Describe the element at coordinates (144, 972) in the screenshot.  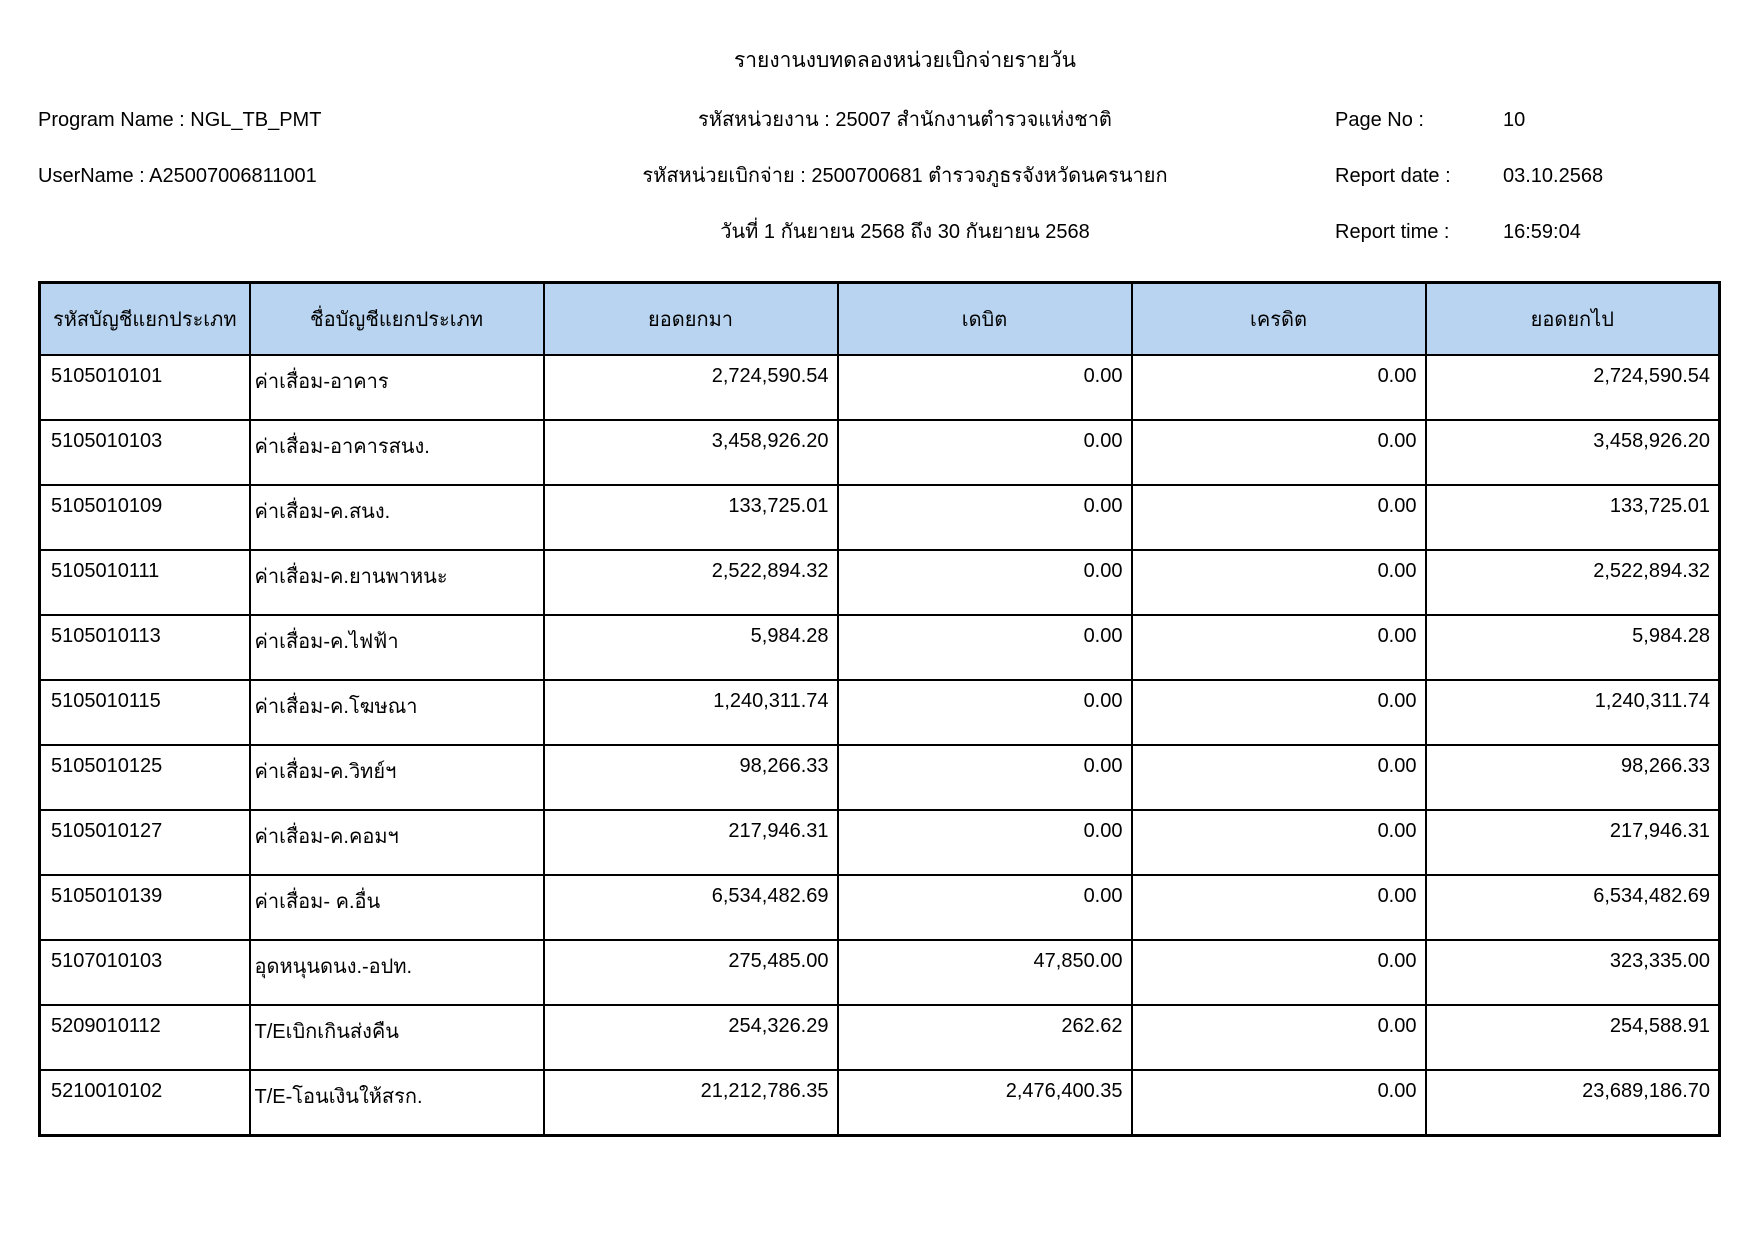
I see `cell-account-code: 5107010103` at that location.